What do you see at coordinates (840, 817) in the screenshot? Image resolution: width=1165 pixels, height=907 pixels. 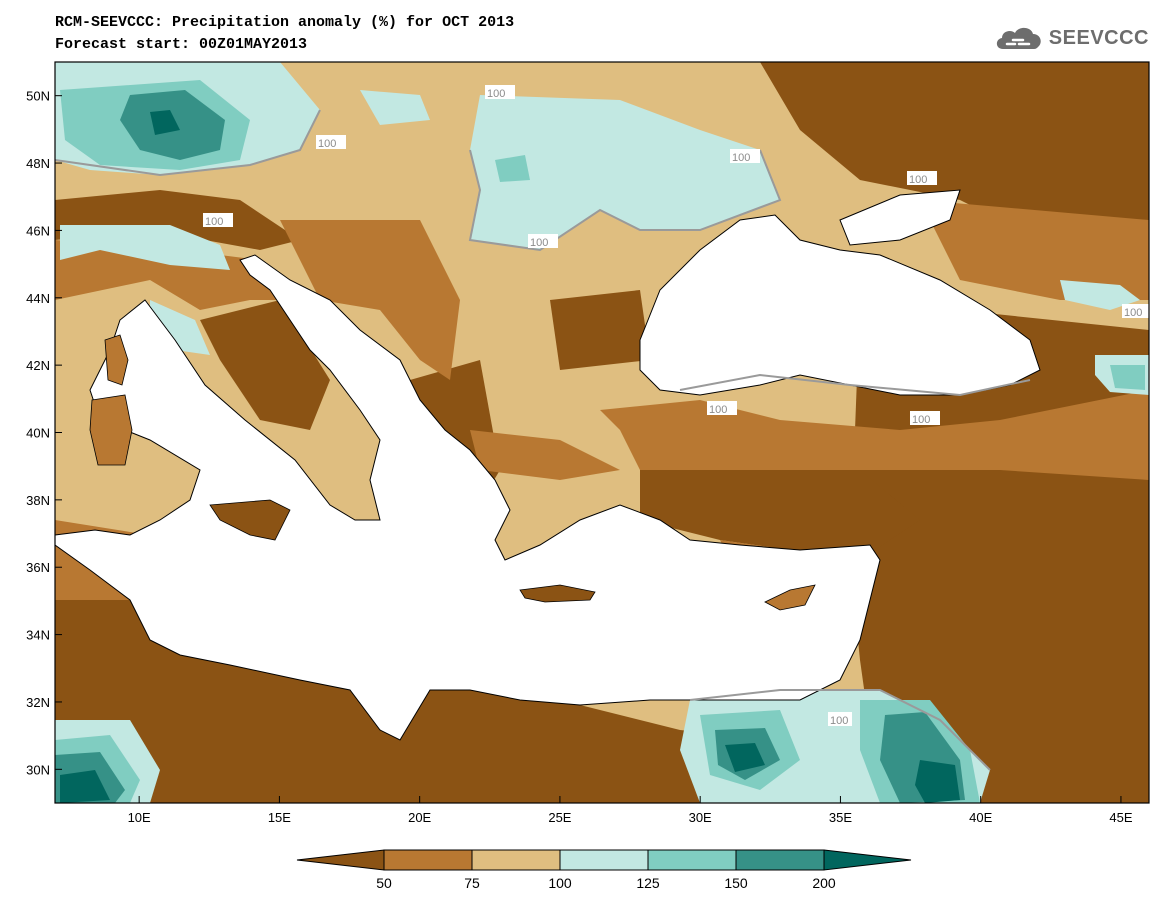 I see `lon-tick-label: 35E` at bounding box center [840, 817].